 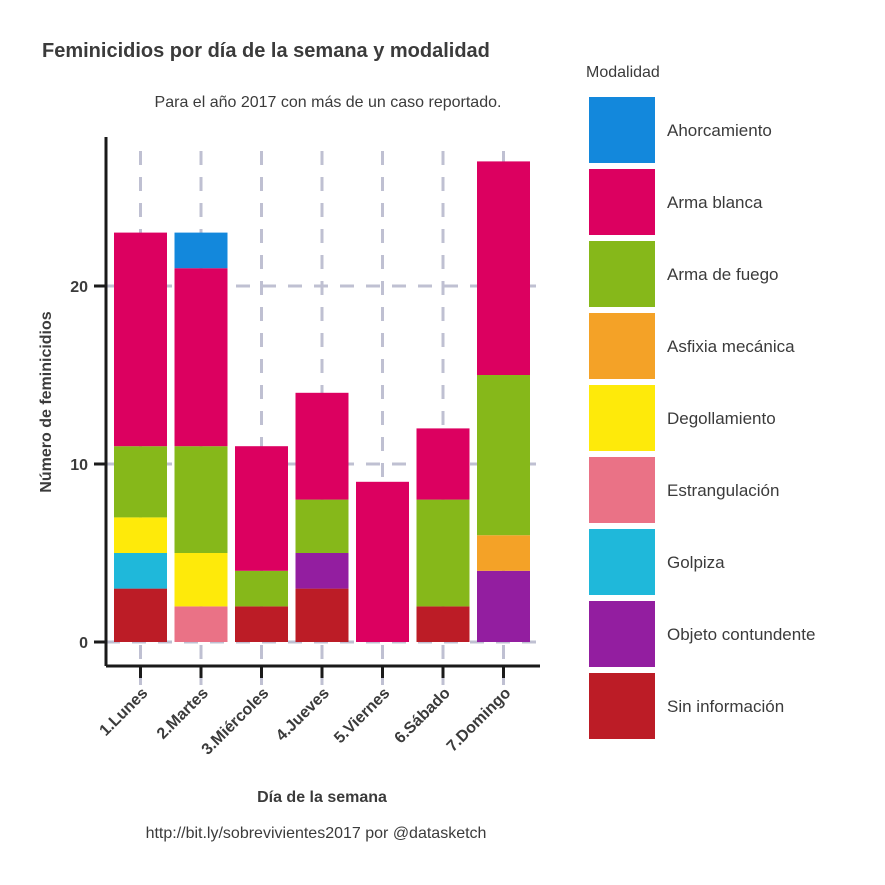 I want to click on y-tick-label: 10, so click(x=79, y=465).